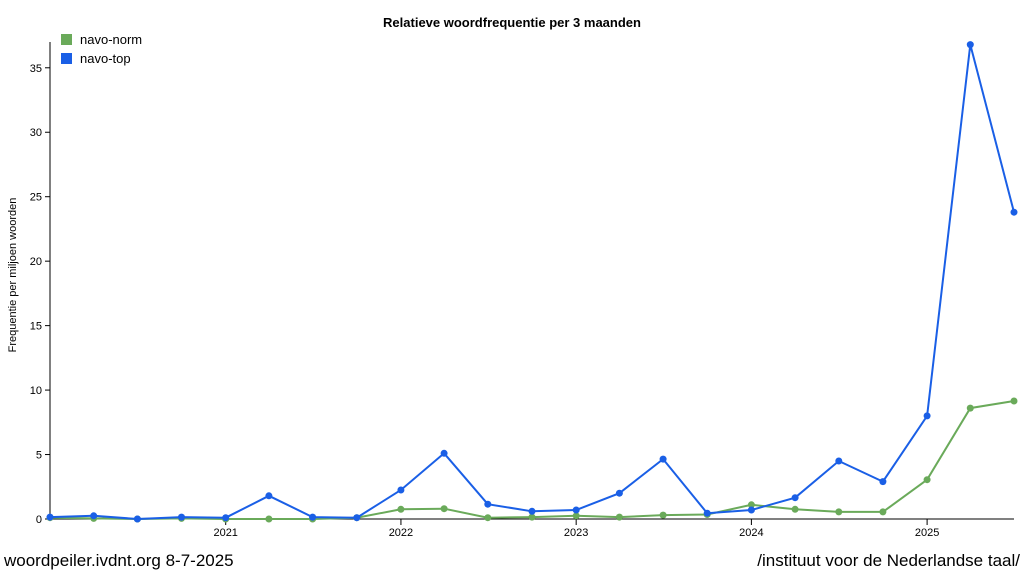 The image size is (1024, 571). I want to click on y-tick-label: 35, so click(36, 69).